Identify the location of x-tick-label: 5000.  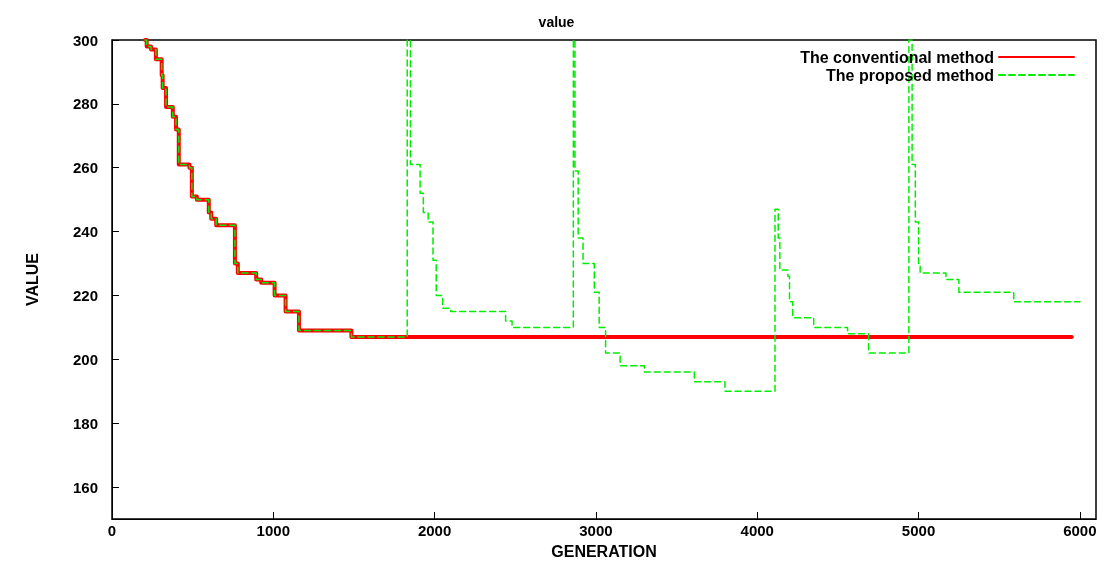
(918, 530).